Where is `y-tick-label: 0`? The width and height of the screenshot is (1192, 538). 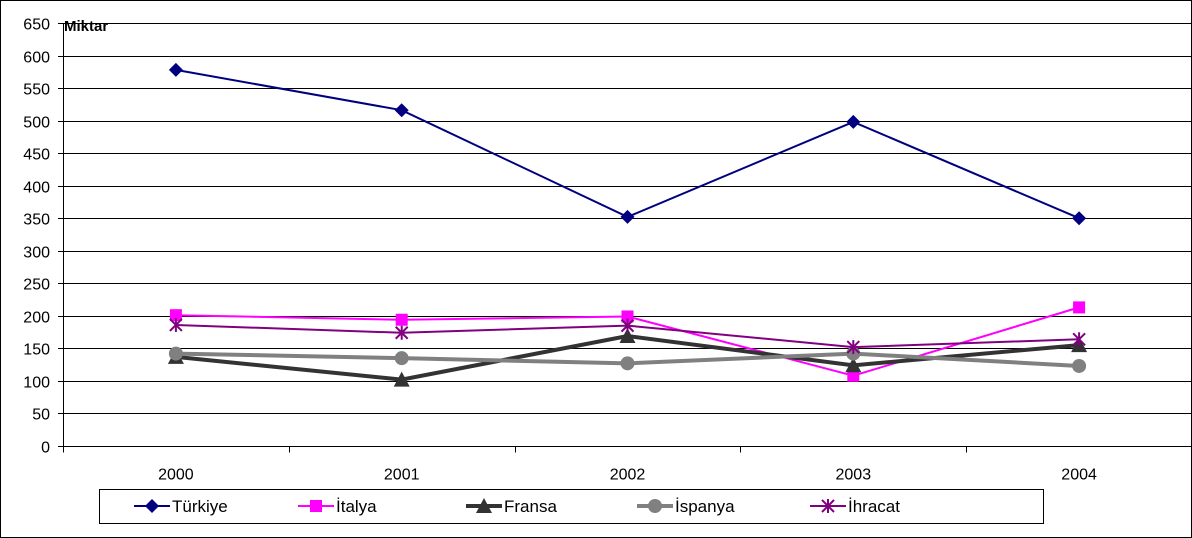 y-tick-label: 0 is located at coordinates (45, 448).